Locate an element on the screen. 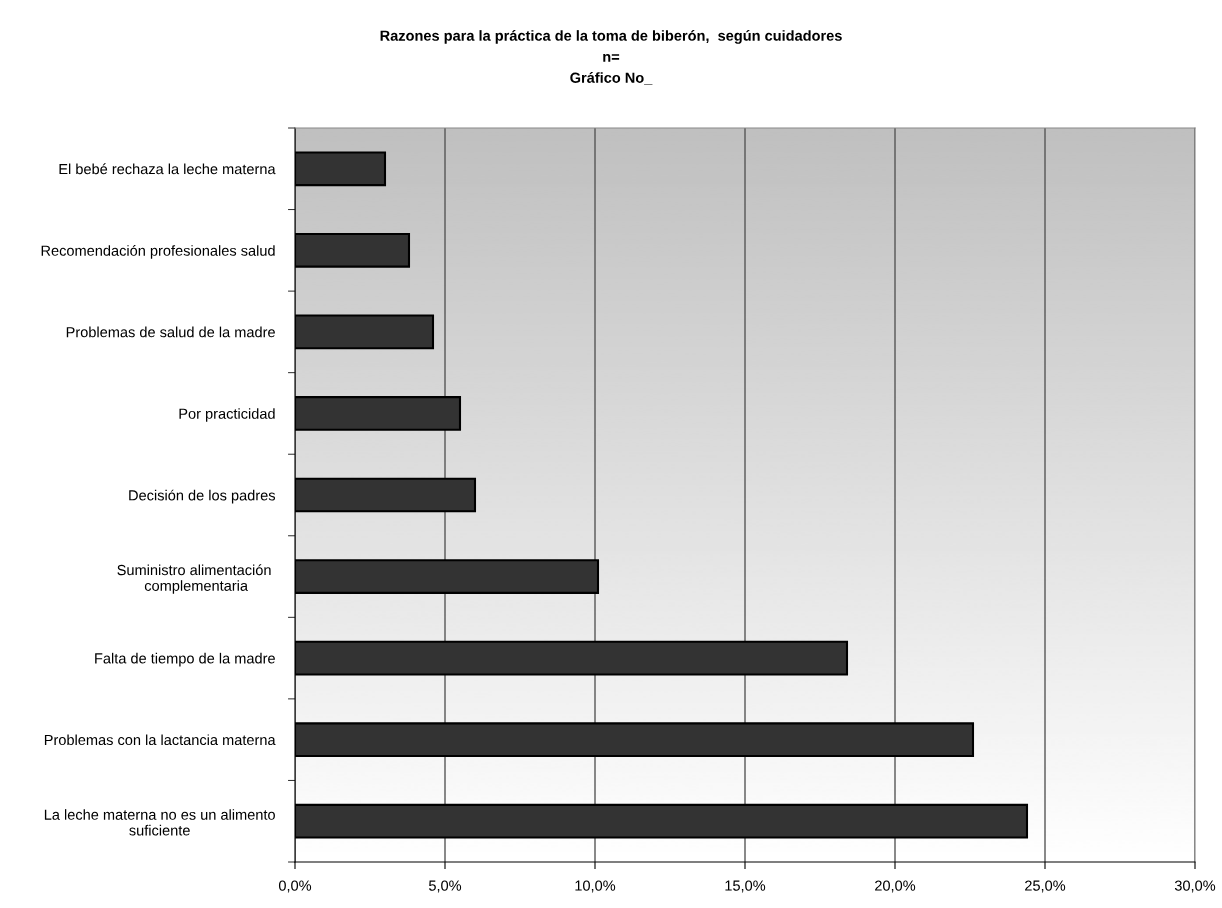 Image resolution: width=1222 pixels, height=908 pixels. x-tick-label: 30,0% is located at coordinates (1195, 886).